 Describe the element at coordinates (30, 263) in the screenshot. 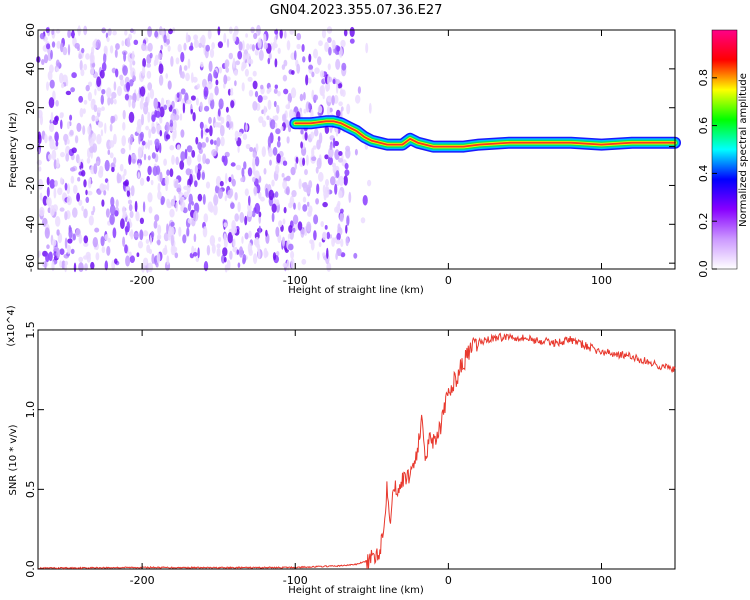

I see `y-tick-label: -60` at that location.